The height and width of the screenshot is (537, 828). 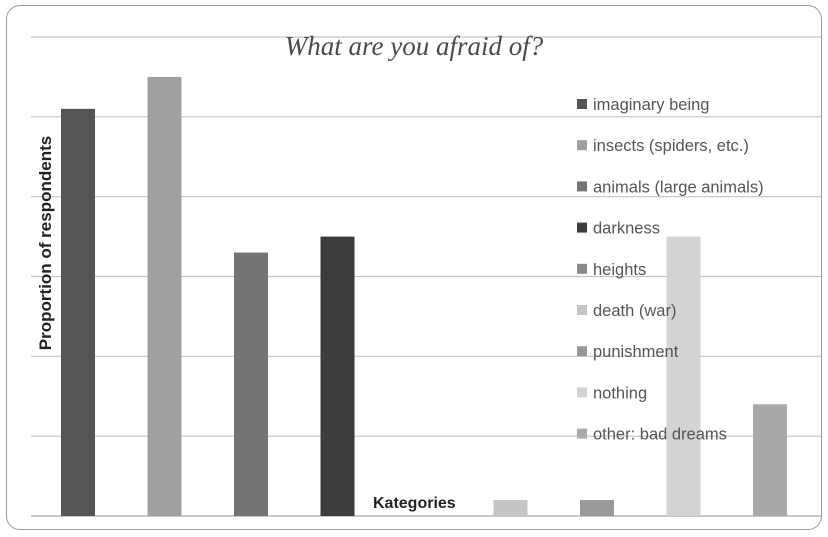 What do you see at coordinates (619, 270) in the screenshot?
I see `legend-label: heights` at bounding box center [619, 270].